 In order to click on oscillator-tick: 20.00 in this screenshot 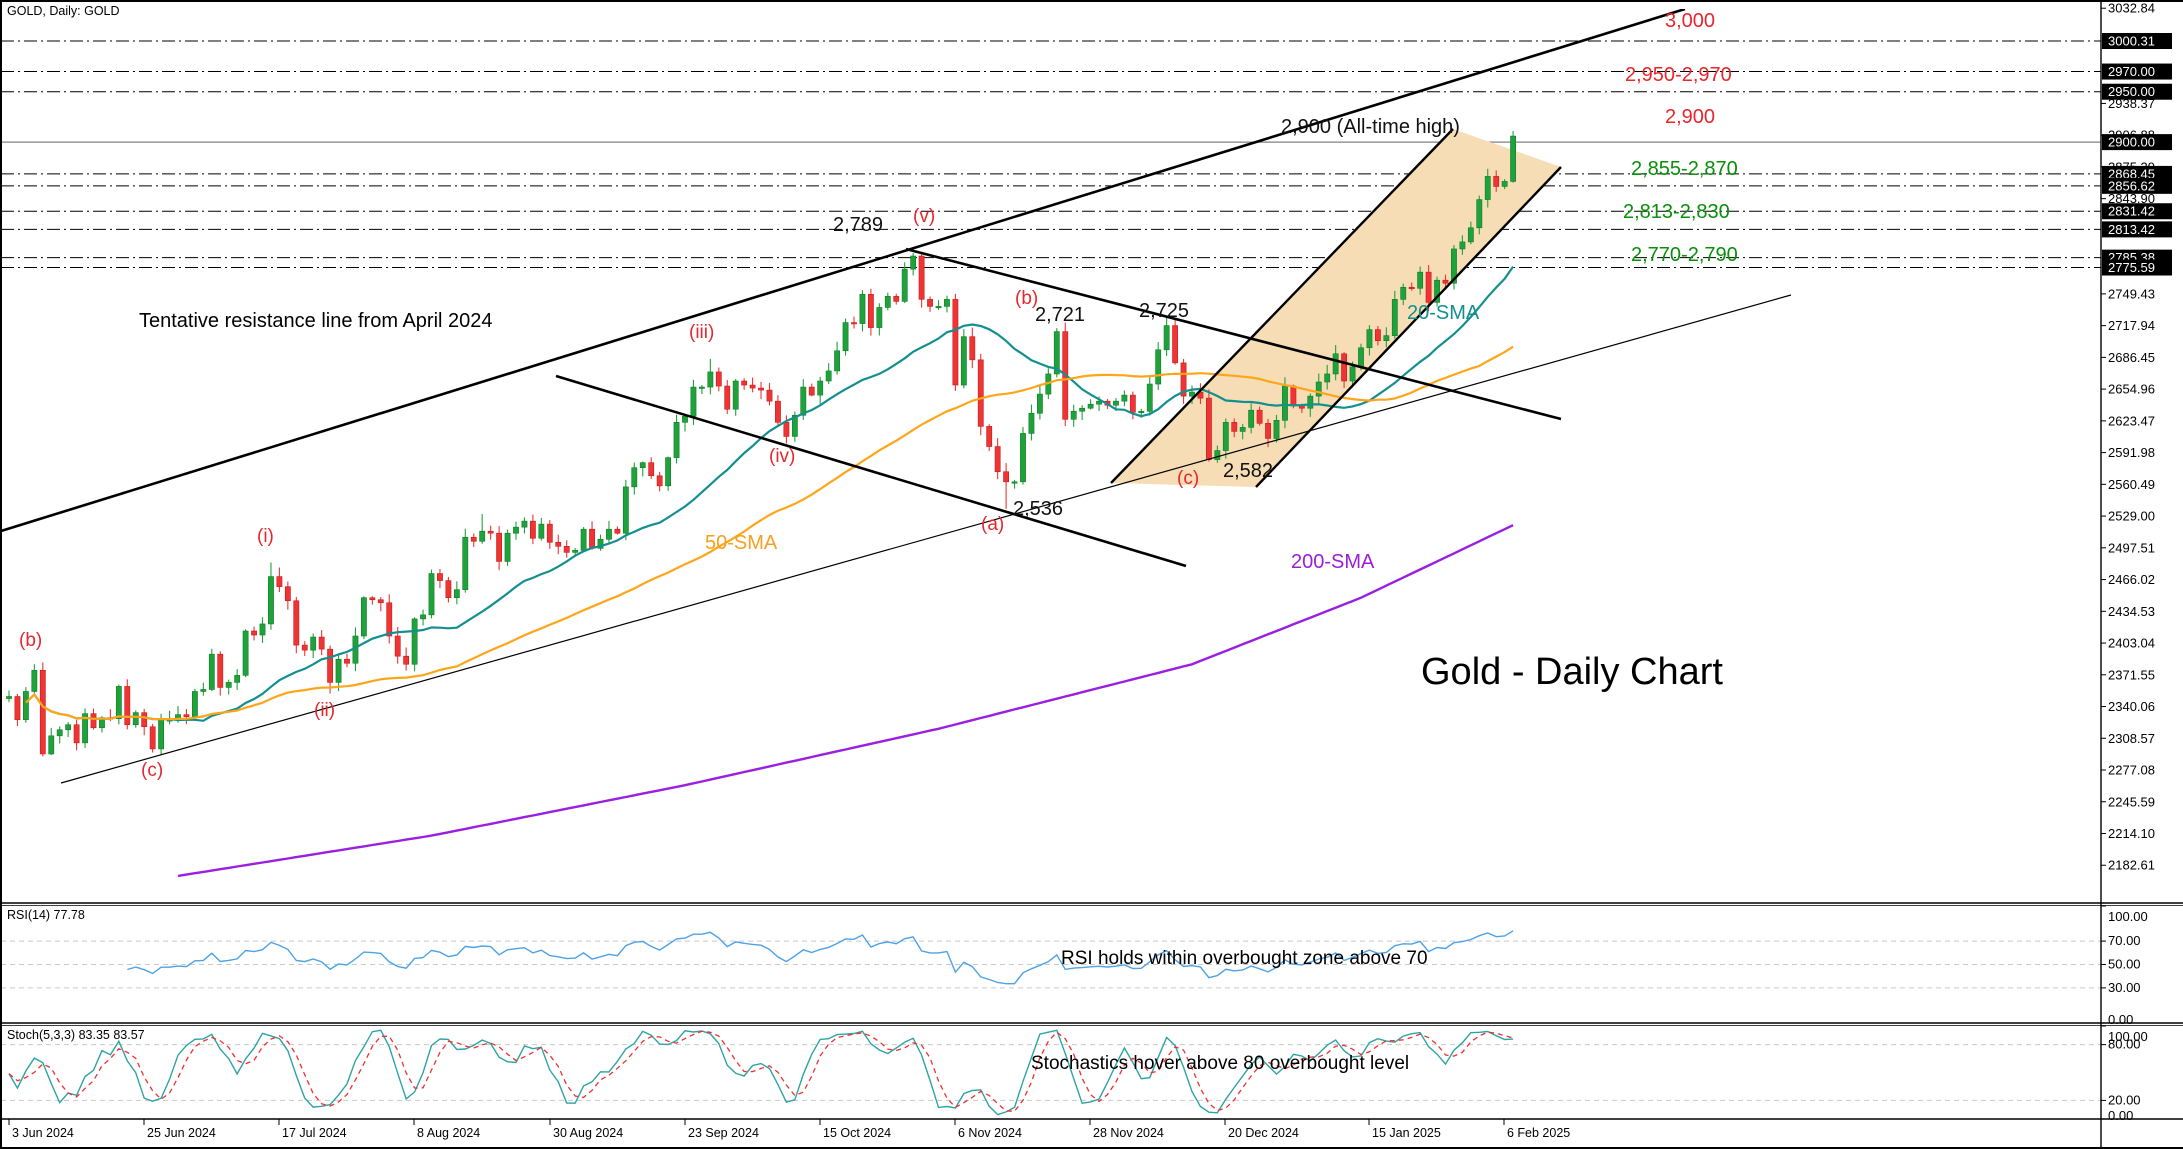, I will do `click(2124, 1099)`.